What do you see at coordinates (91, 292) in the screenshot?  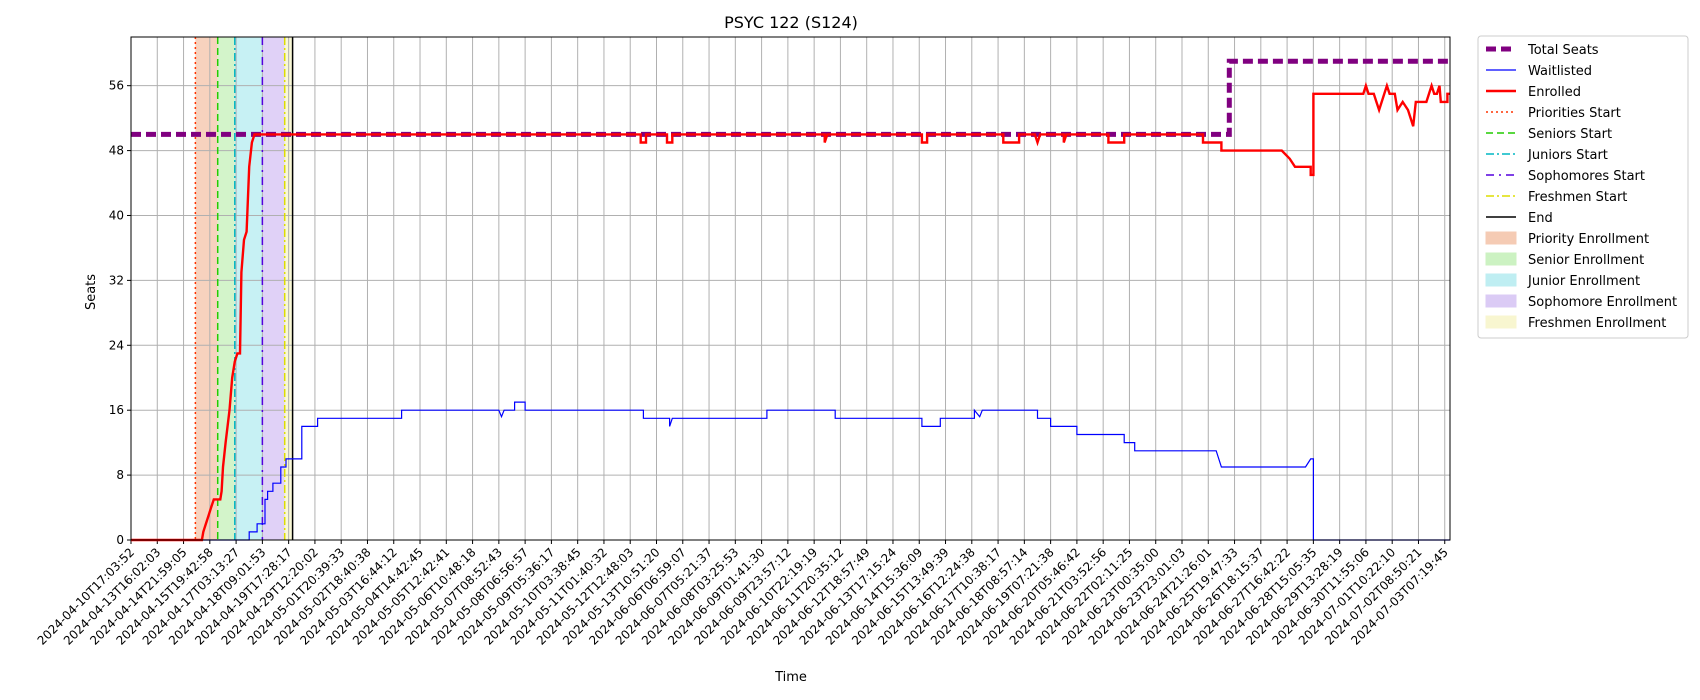 I see `y-axis-label: Seats` at bounding box center [91, 292].